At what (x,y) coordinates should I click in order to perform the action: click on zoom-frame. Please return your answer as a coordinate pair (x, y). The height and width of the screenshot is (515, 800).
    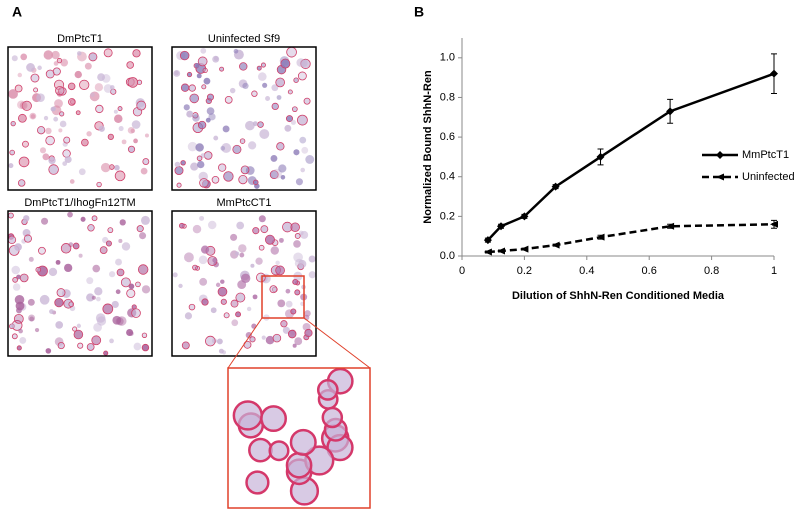
    Looking at the image, I should click on (299, 438).